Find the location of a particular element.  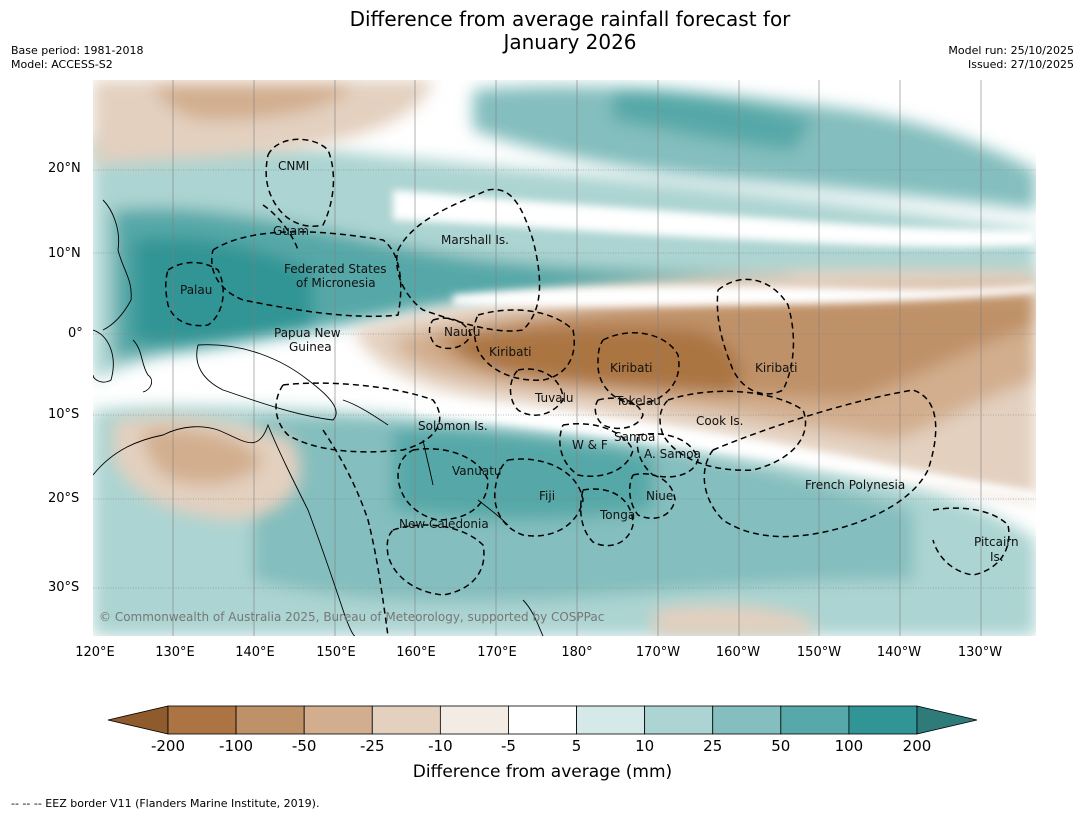

label-new-caledonia: New Caledonia is located at coordinates (444, 524).